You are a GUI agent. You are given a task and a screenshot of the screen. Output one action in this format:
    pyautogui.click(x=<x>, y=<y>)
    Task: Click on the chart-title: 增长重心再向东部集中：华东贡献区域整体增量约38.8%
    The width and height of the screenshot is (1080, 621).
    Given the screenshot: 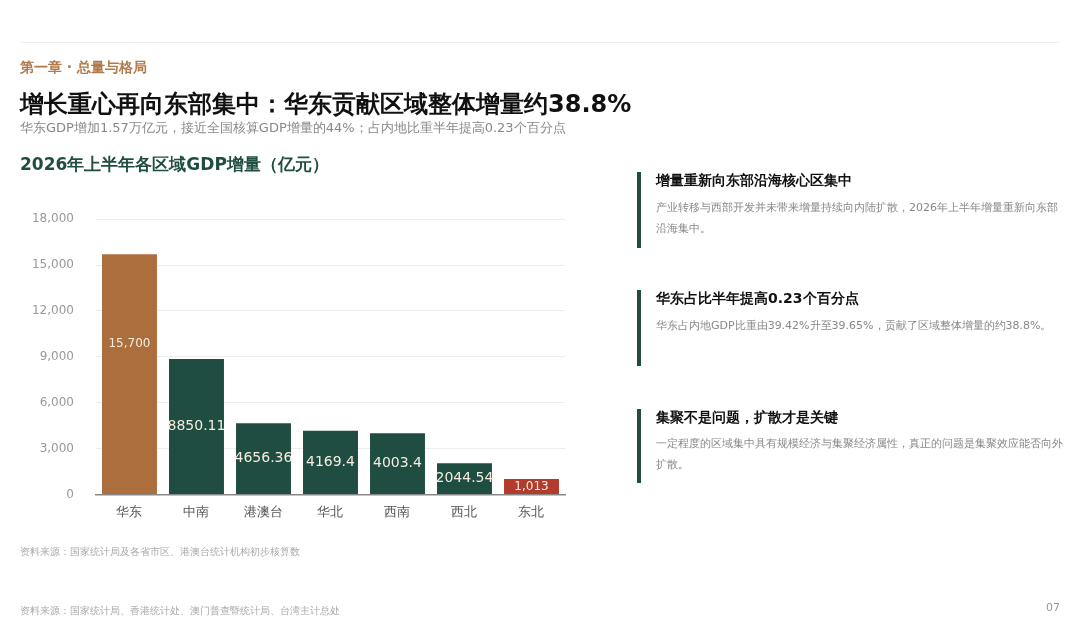 What is the action you would take?
    pyautogui.click(x=326, y=104)
    